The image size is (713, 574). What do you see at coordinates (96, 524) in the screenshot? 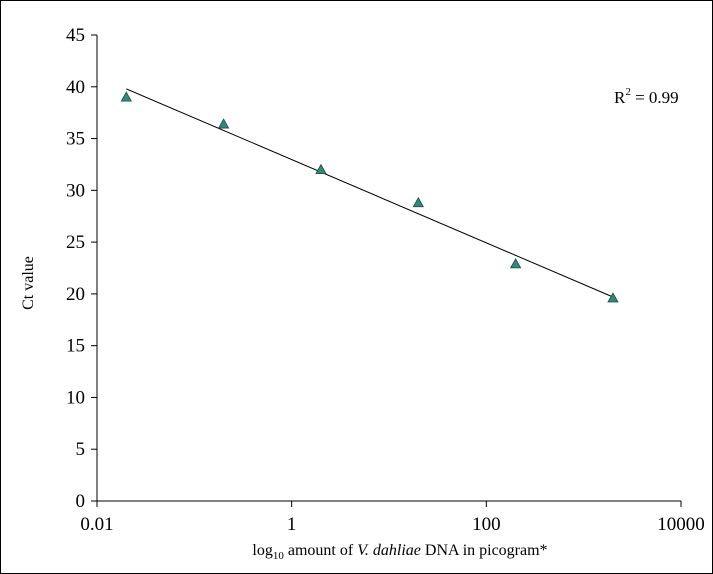
I see `x-tick-label: 0.01` at bounding box center [96, 524].